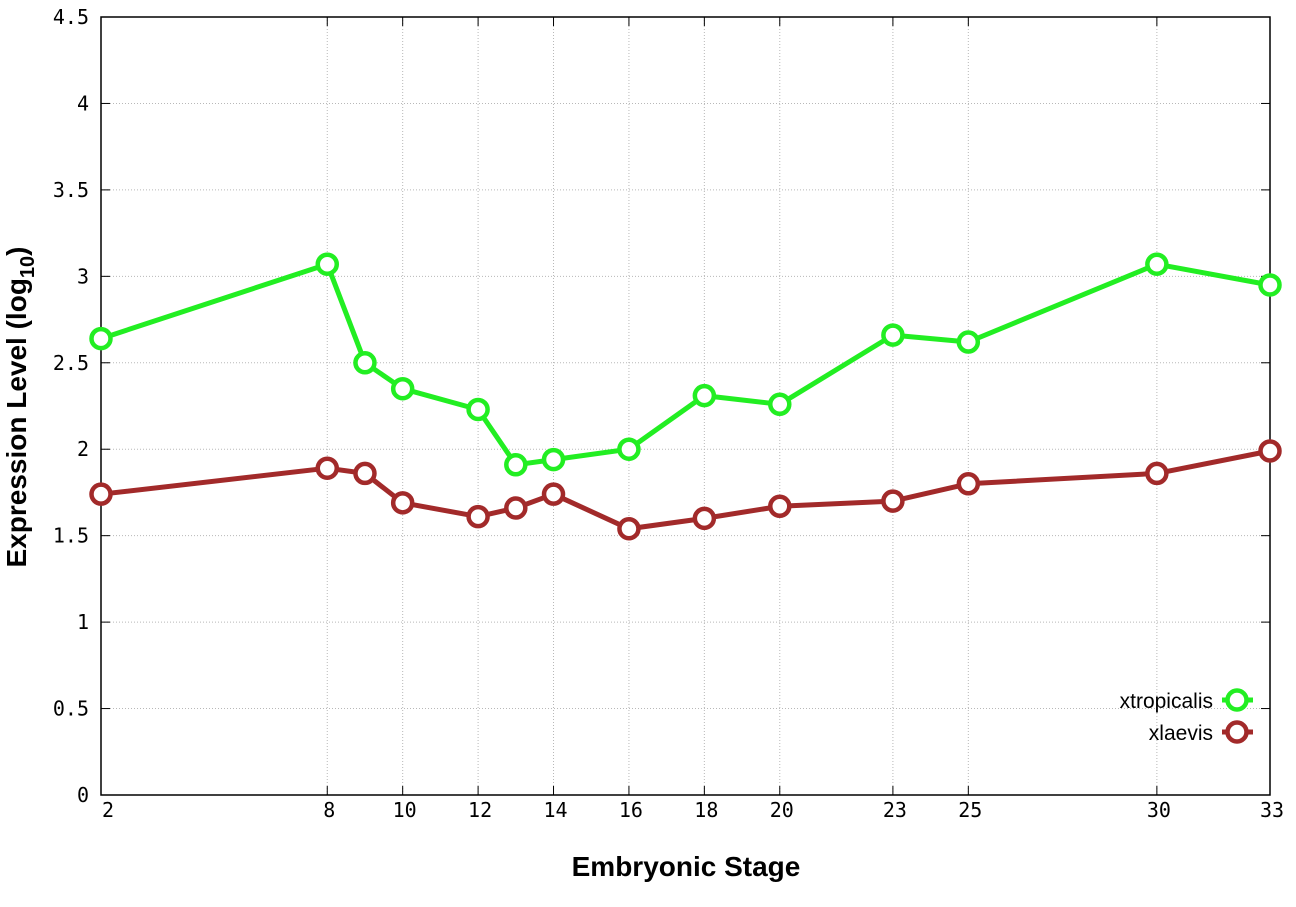 The width and height of the screenshot is (1296, 907). I want to click on x-tick-label: 18, so click(706, 810).